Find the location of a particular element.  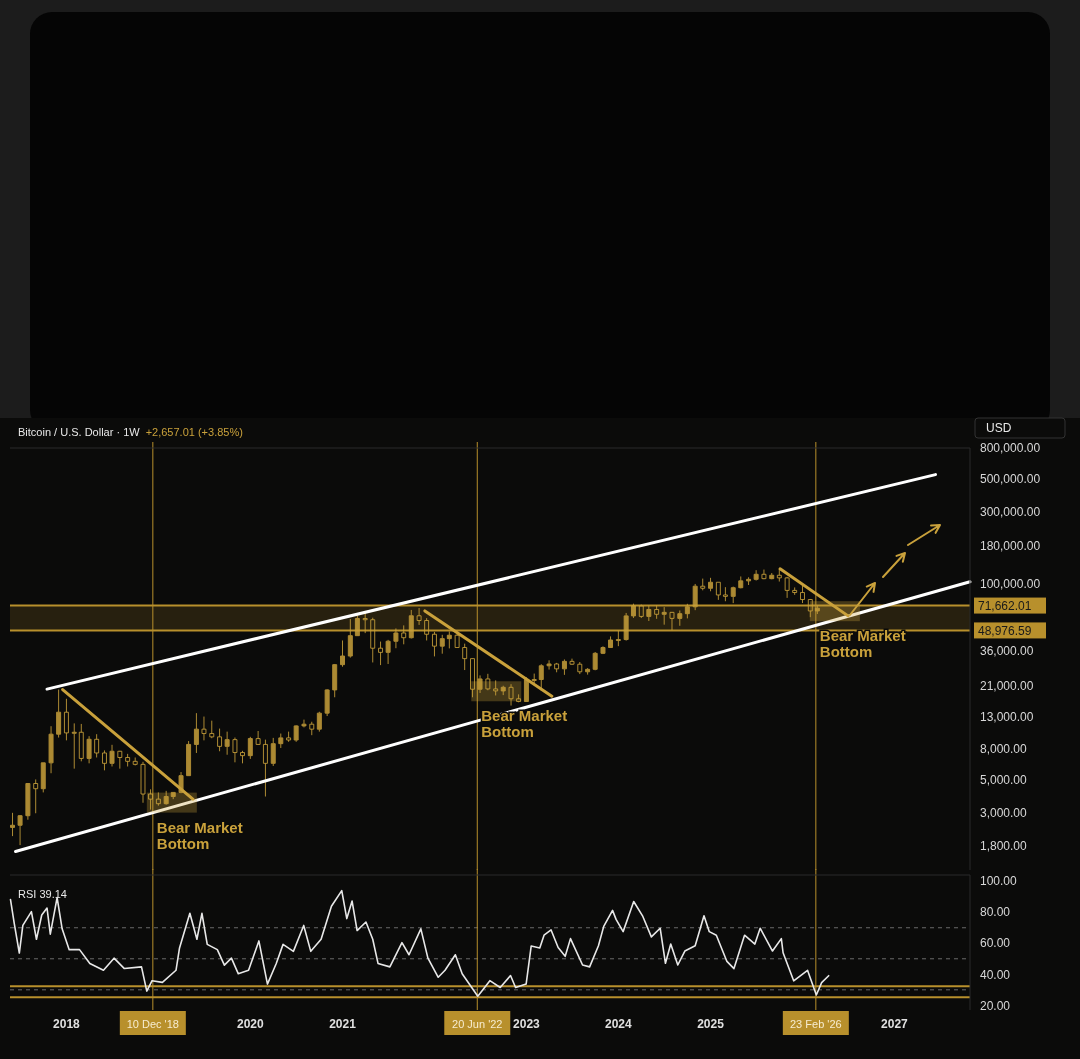

y-tick-label: 100,000.00 is located at coordinates (1010, 584).